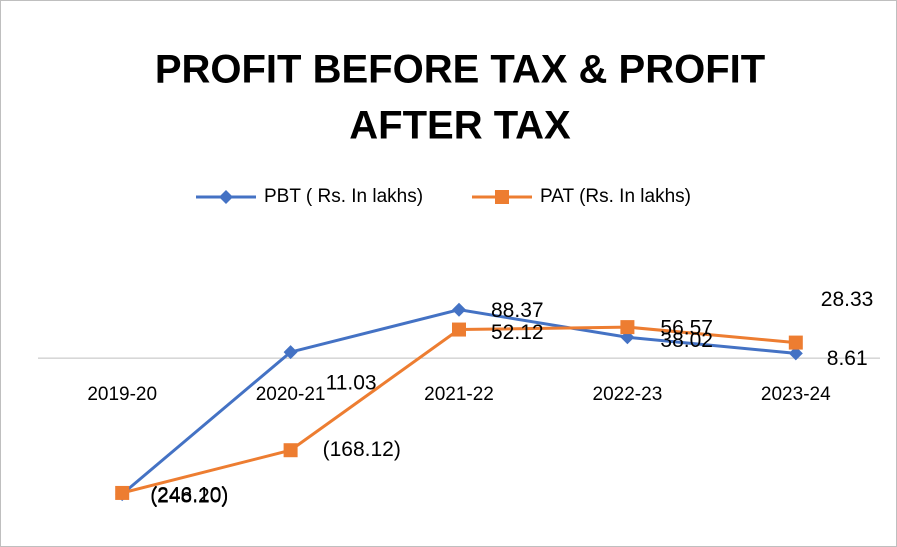 The image size is (897, 547). Describe the element at coordinates (291, 394) in the screenshot. I see `x-tick-label: 2020-21` at that location.